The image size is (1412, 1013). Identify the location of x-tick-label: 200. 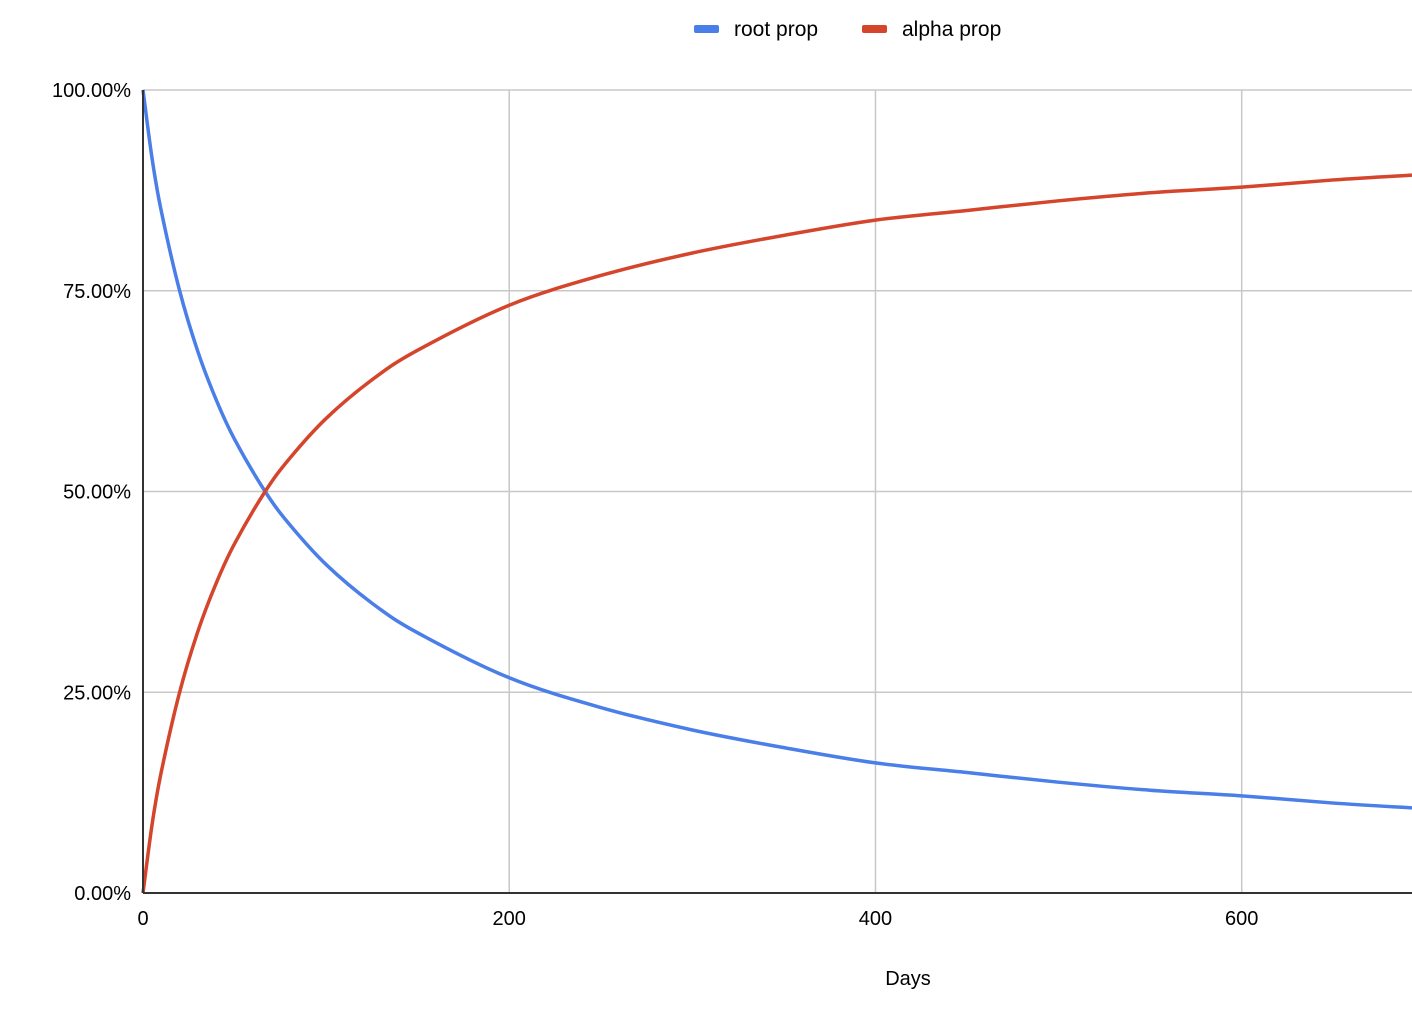
(509, 919).